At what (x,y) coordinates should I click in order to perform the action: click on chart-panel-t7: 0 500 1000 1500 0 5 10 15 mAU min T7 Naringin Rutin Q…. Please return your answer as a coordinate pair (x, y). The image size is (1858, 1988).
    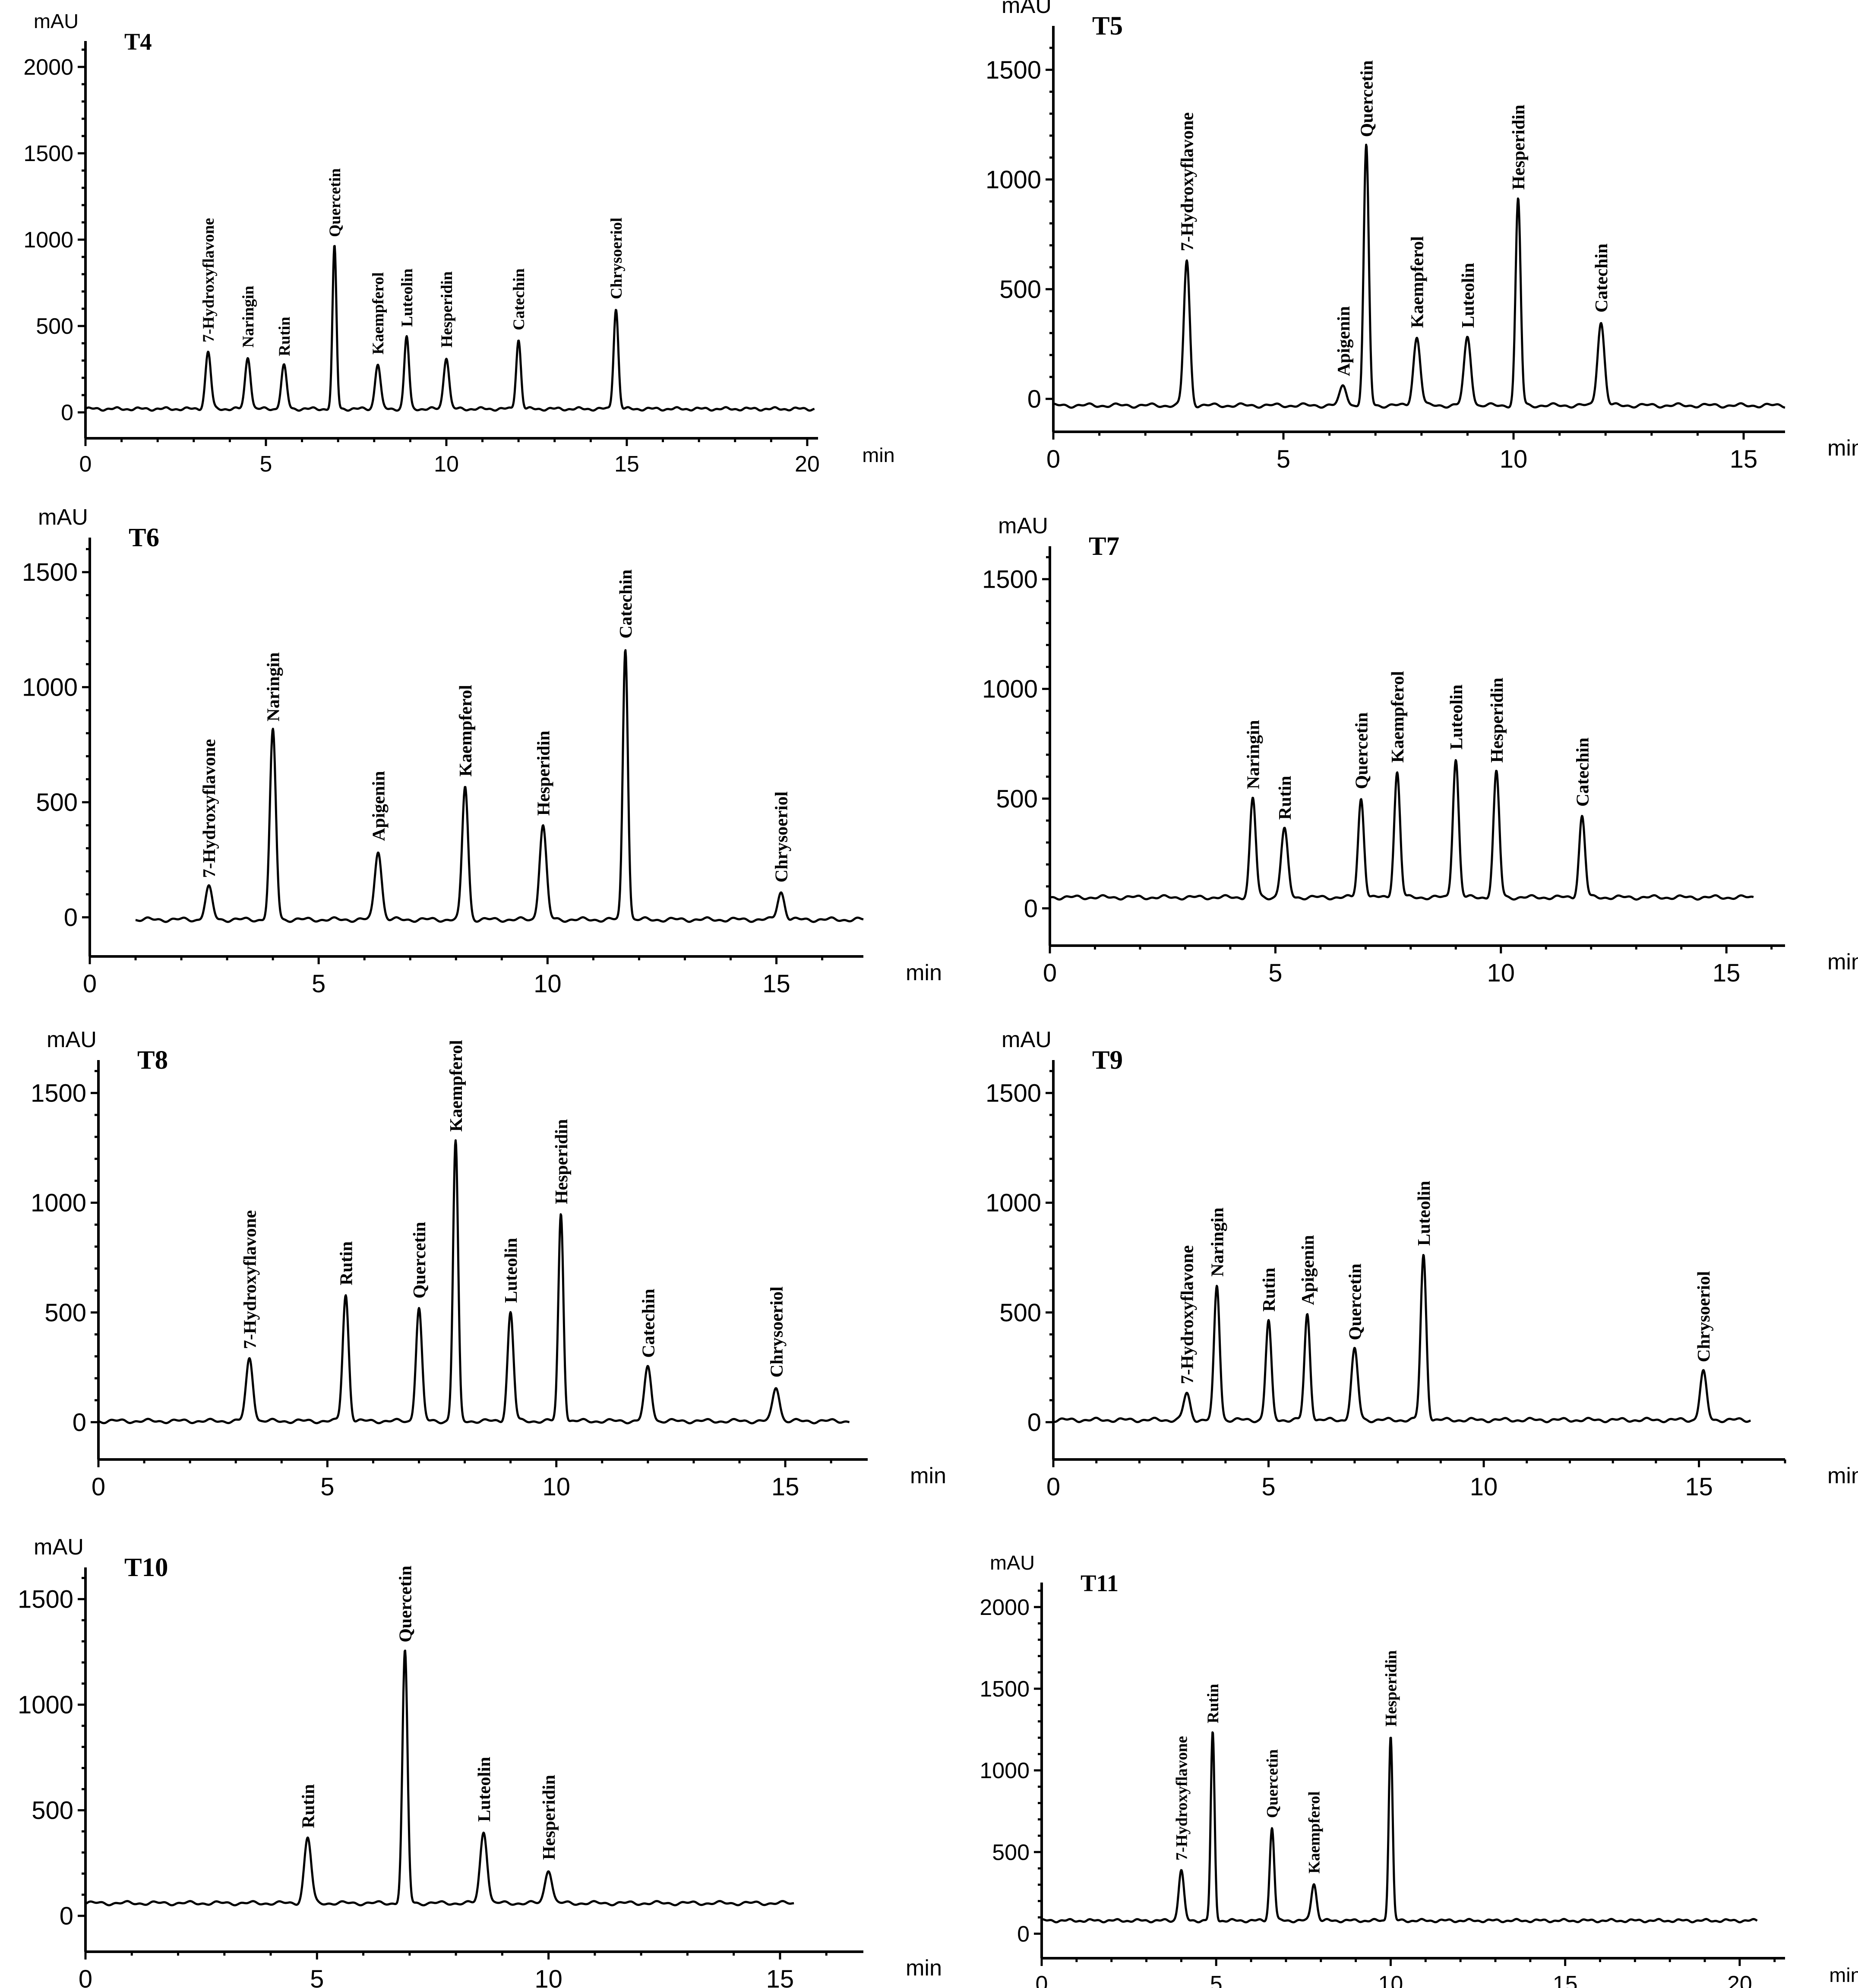
    Looking at the image, I should click on (1420, 750).